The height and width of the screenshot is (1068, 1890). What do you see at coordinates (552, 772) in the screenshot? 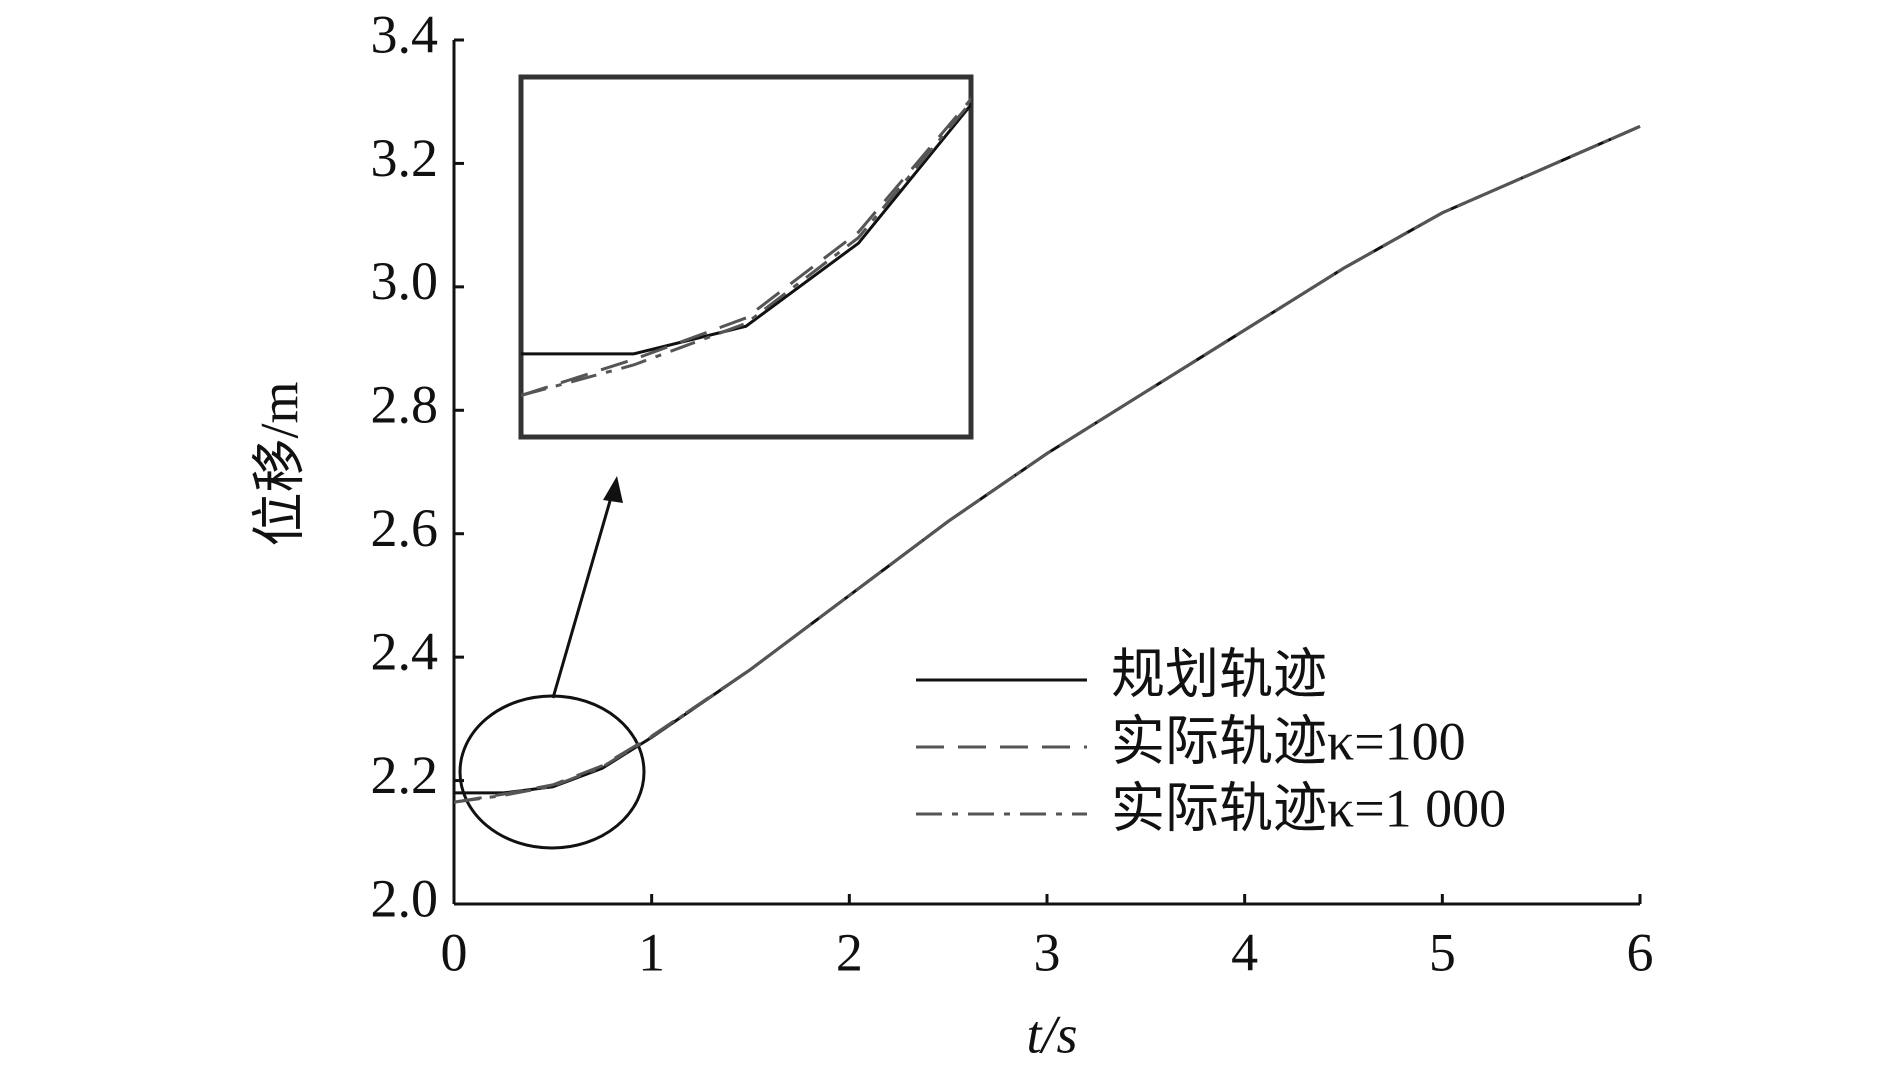
I see `zoom-ellipse` at bounding box center [552, 772].